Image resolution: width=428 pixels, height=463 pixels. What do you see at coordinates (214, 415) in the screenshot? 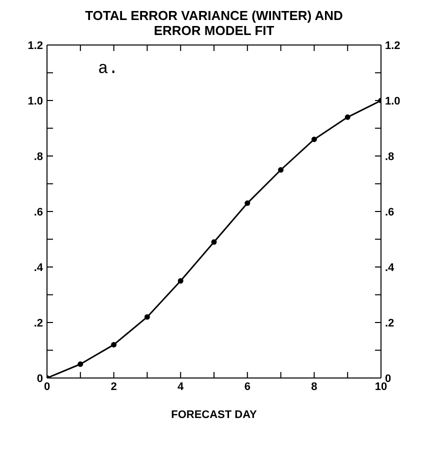
I see `x-axis-title: FORECAST DAY` at bounding box center [214, 415].